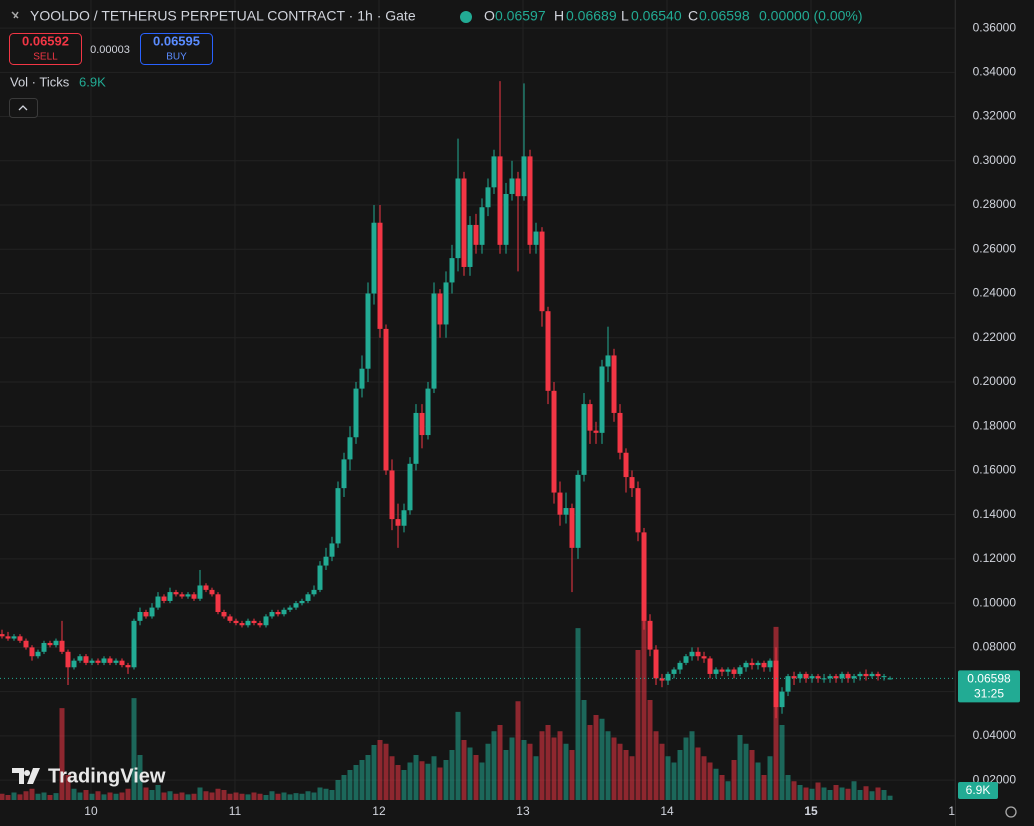 This screenshot has height=826, width=1034. I want to click on collapse-icon, so click(23, 108).